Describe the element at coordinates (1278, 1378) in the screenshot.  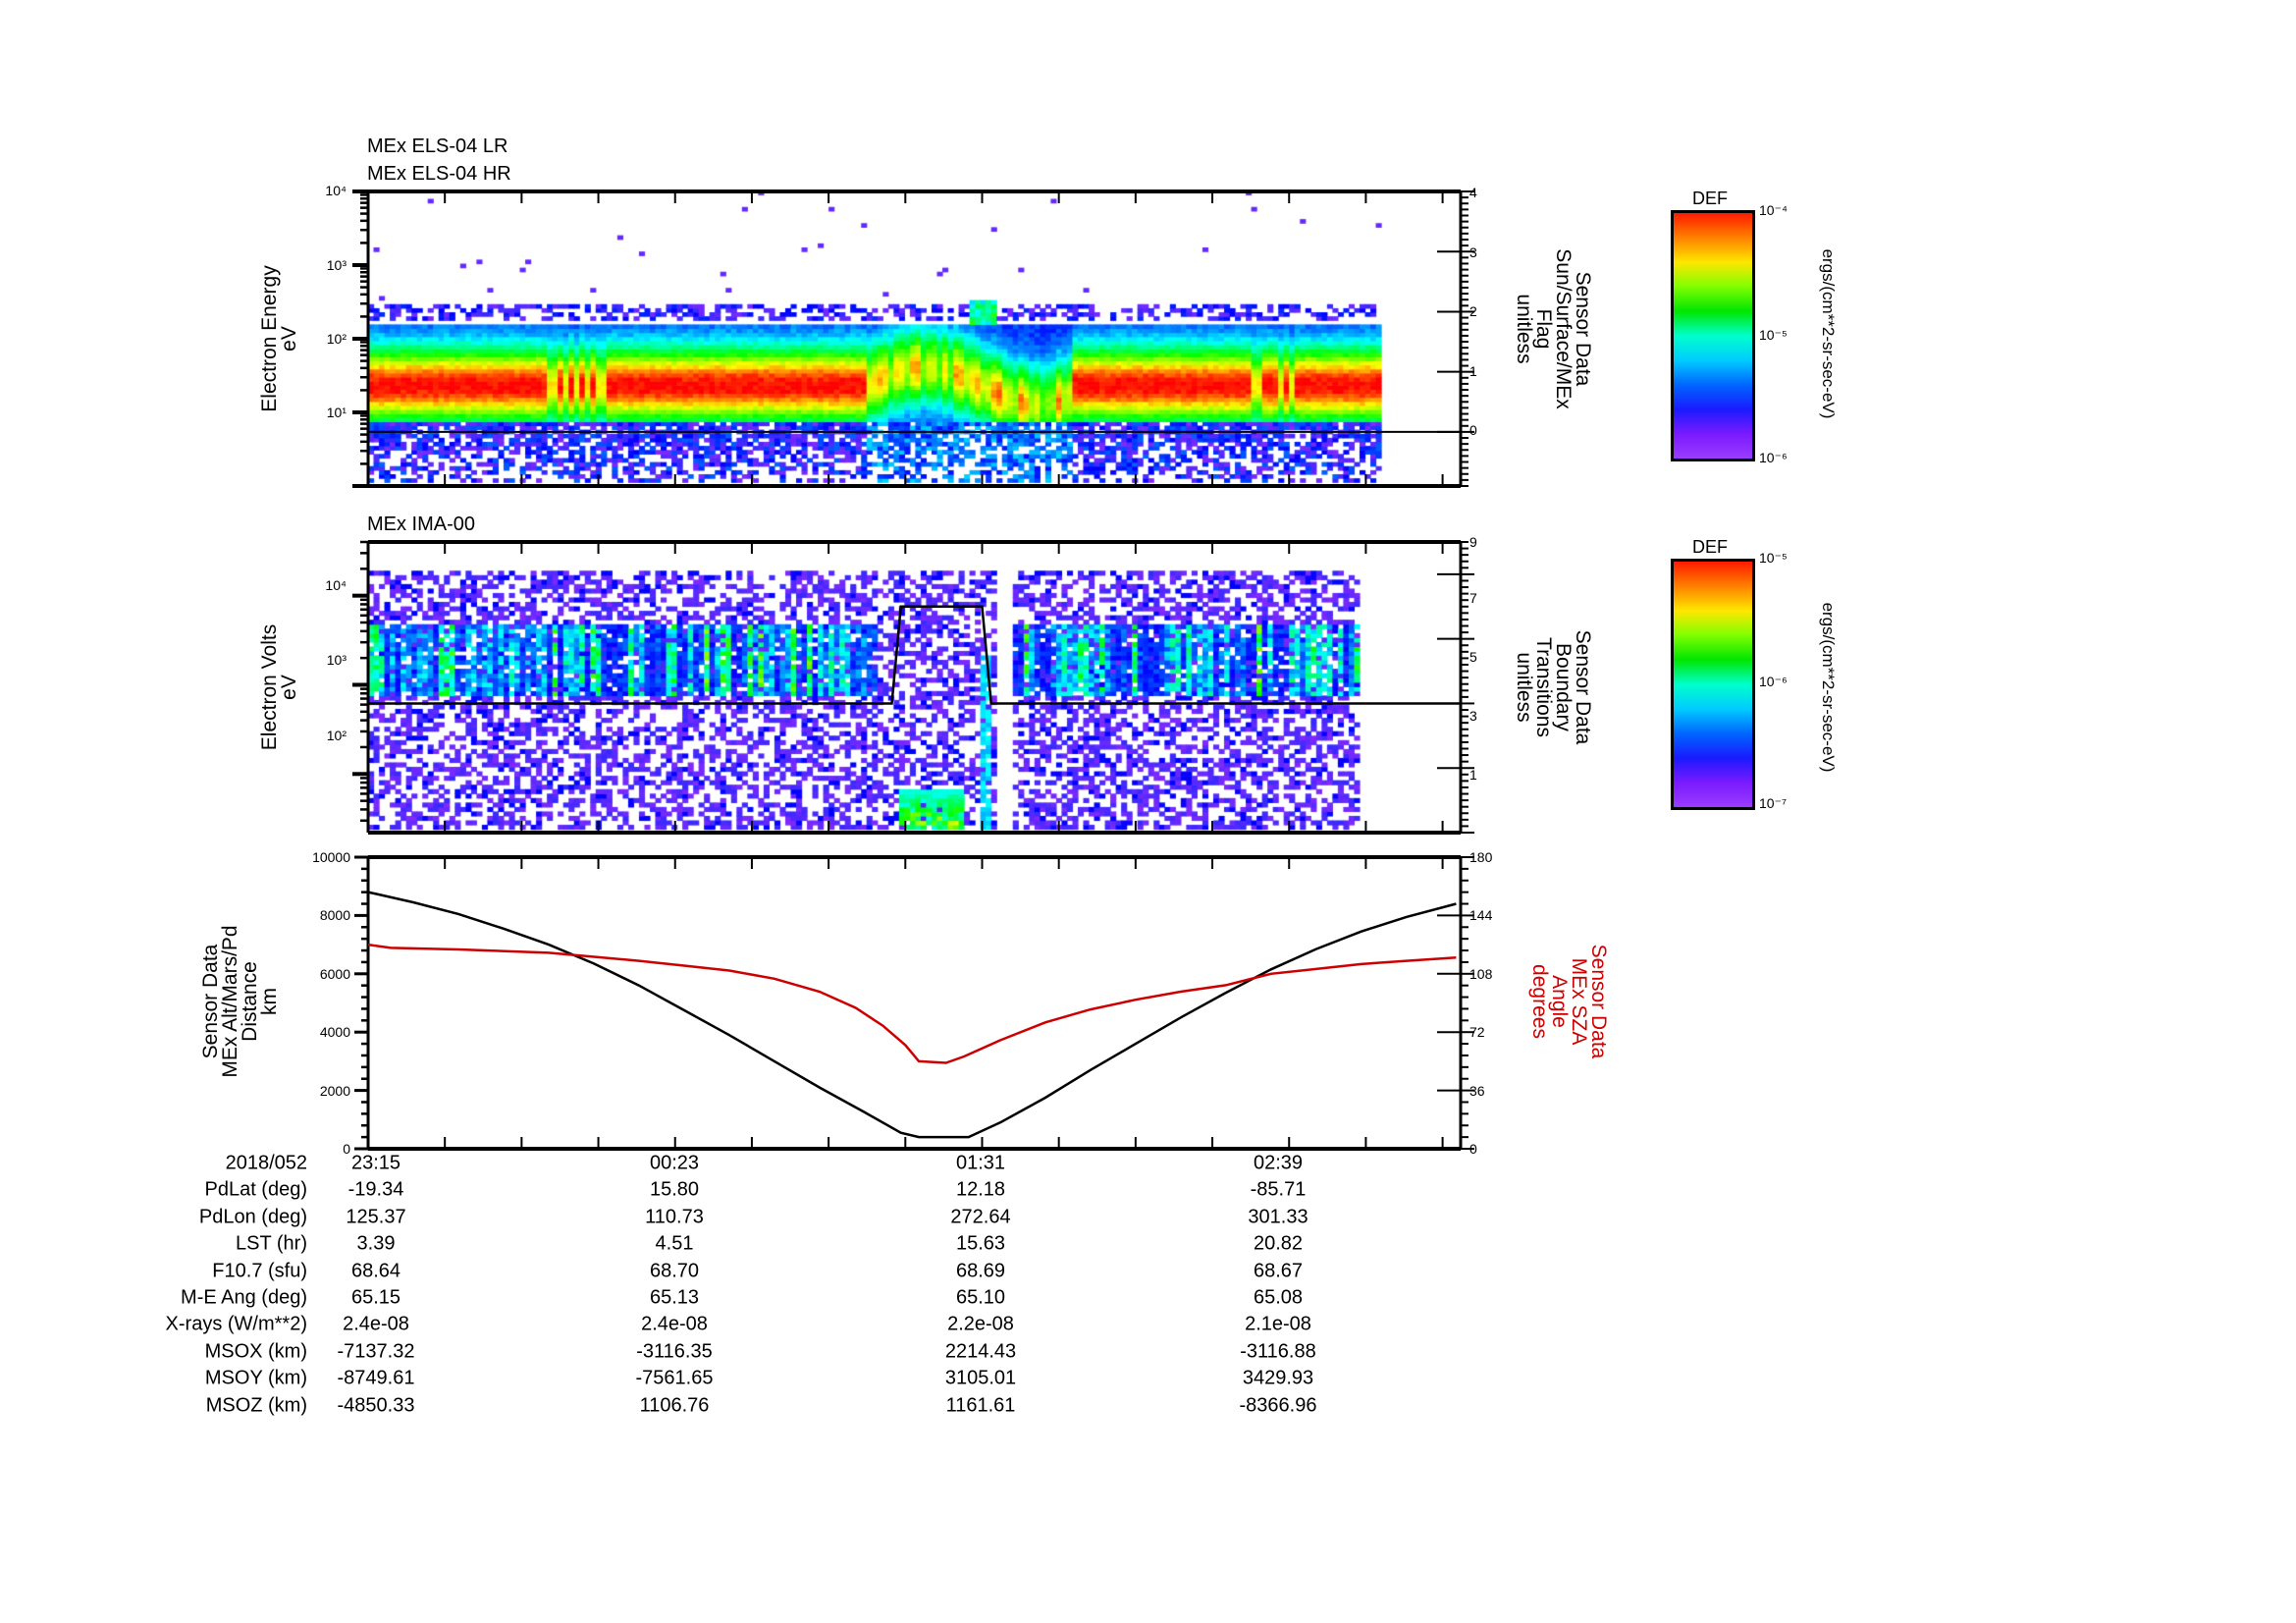
I see `table-cell: 3429.93` at that location.